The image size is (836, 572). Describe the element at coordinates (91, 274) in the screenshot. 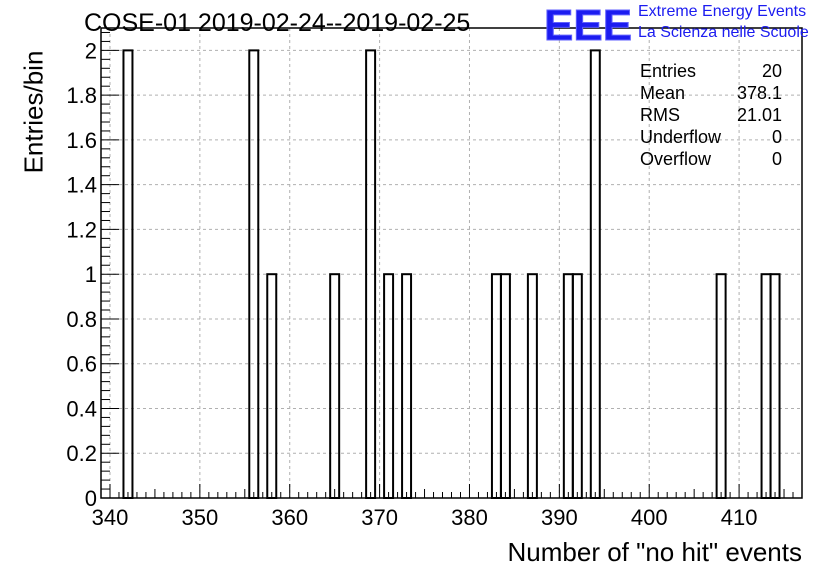

I see `y-tick-label: 1` at that location.